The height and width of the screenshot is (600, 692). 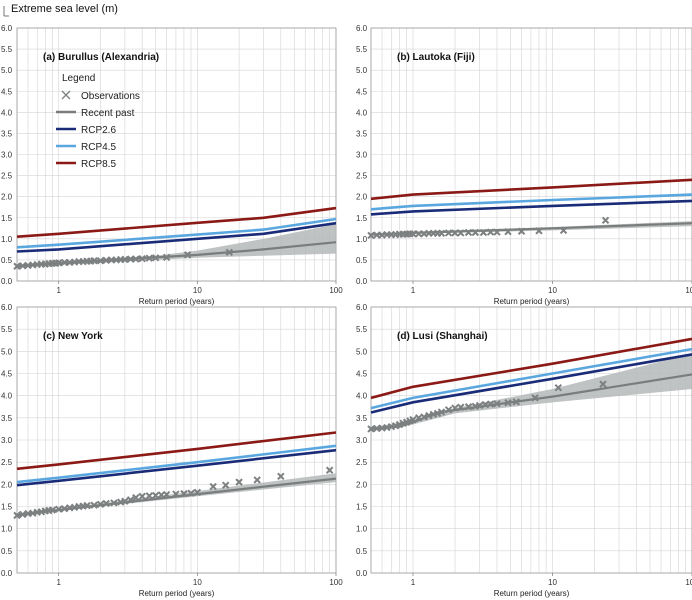 I want to click on x-tick-label: 10, so click(x=552, y=582).